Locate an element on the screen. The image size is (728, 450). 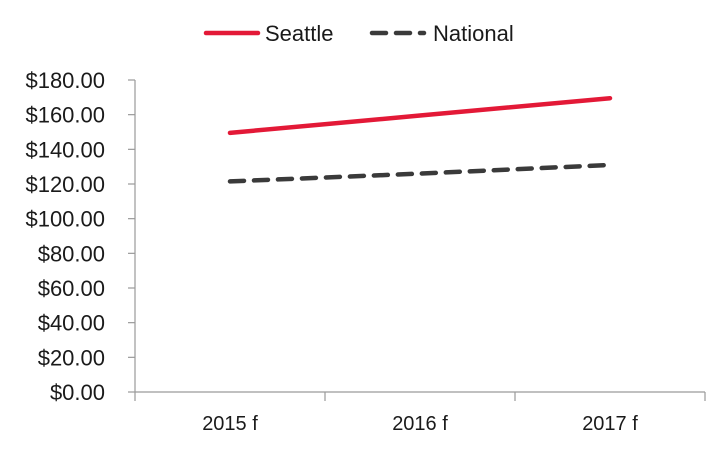
y-tick-label: $140.00 is located at coordinates (65, 149).